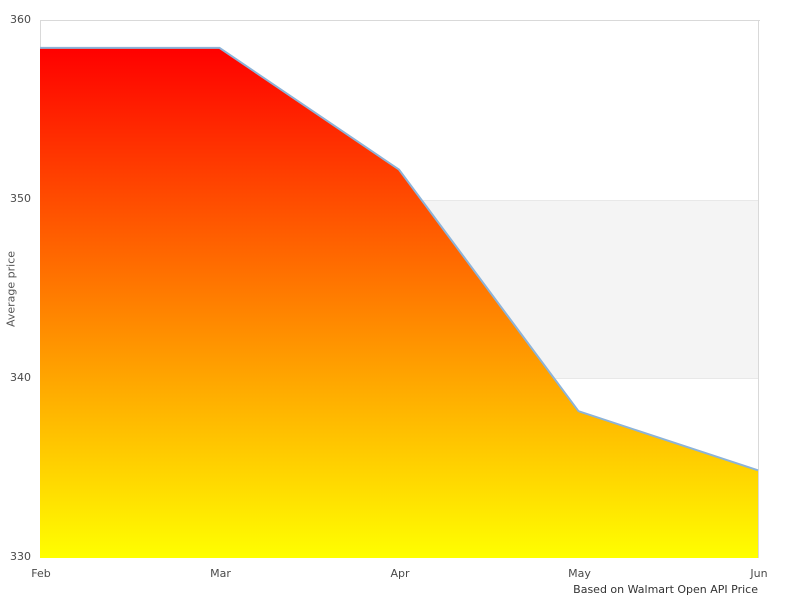 This screenshot has width=800, height=600. What do you see at coordinates (759, 573) in the screenshot?
I see `x-tick-label: Jun` at bounding box center [759, 573].